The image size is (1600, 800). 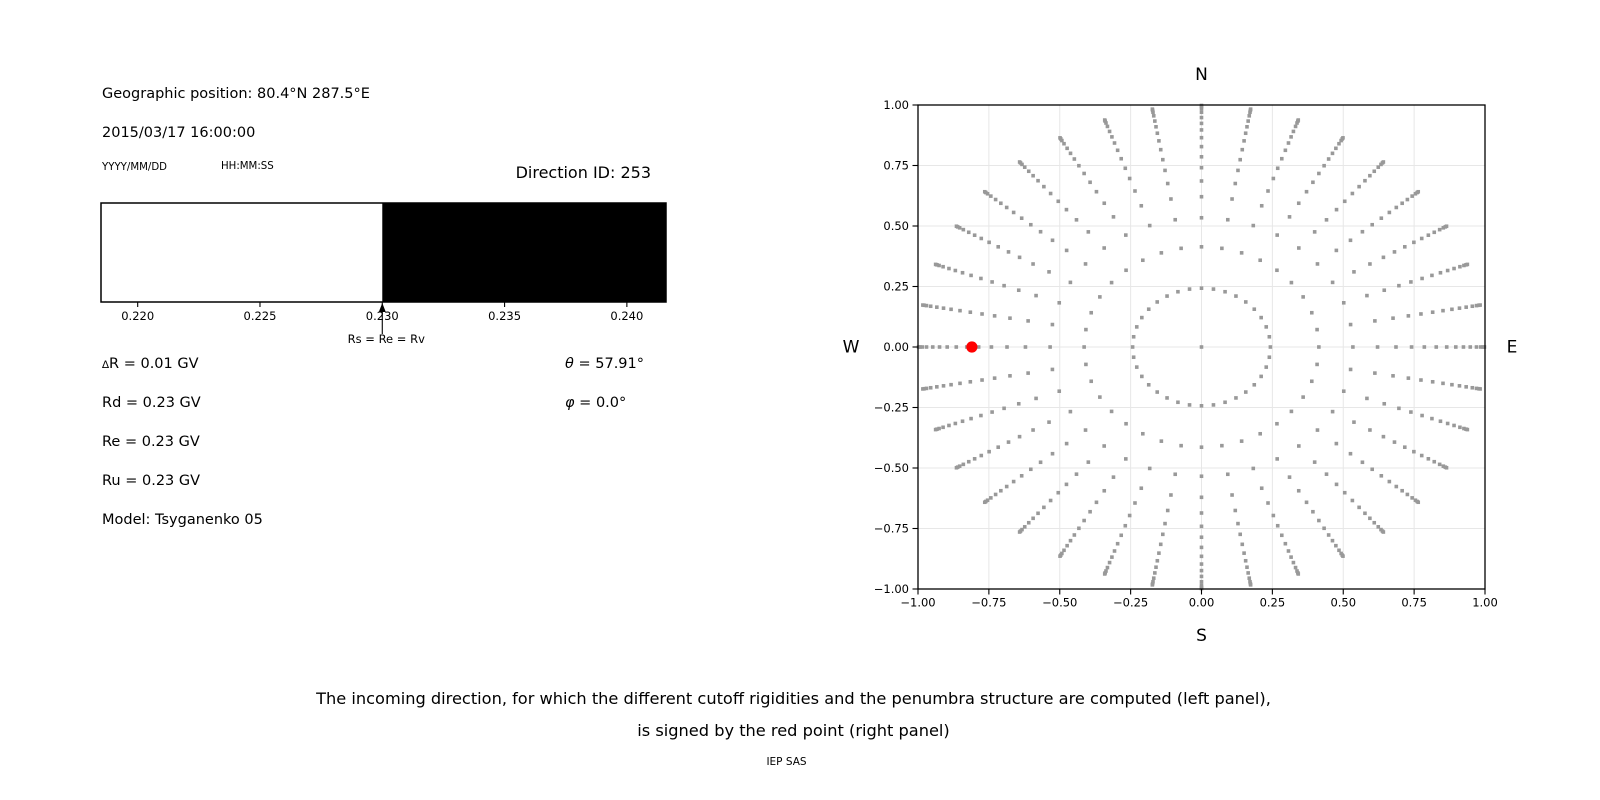 What do you see at coordinates (182, 520) in the screenshot?
I see `model-text: Model: Tsyganenko 05` at bounding box center [182, 520].